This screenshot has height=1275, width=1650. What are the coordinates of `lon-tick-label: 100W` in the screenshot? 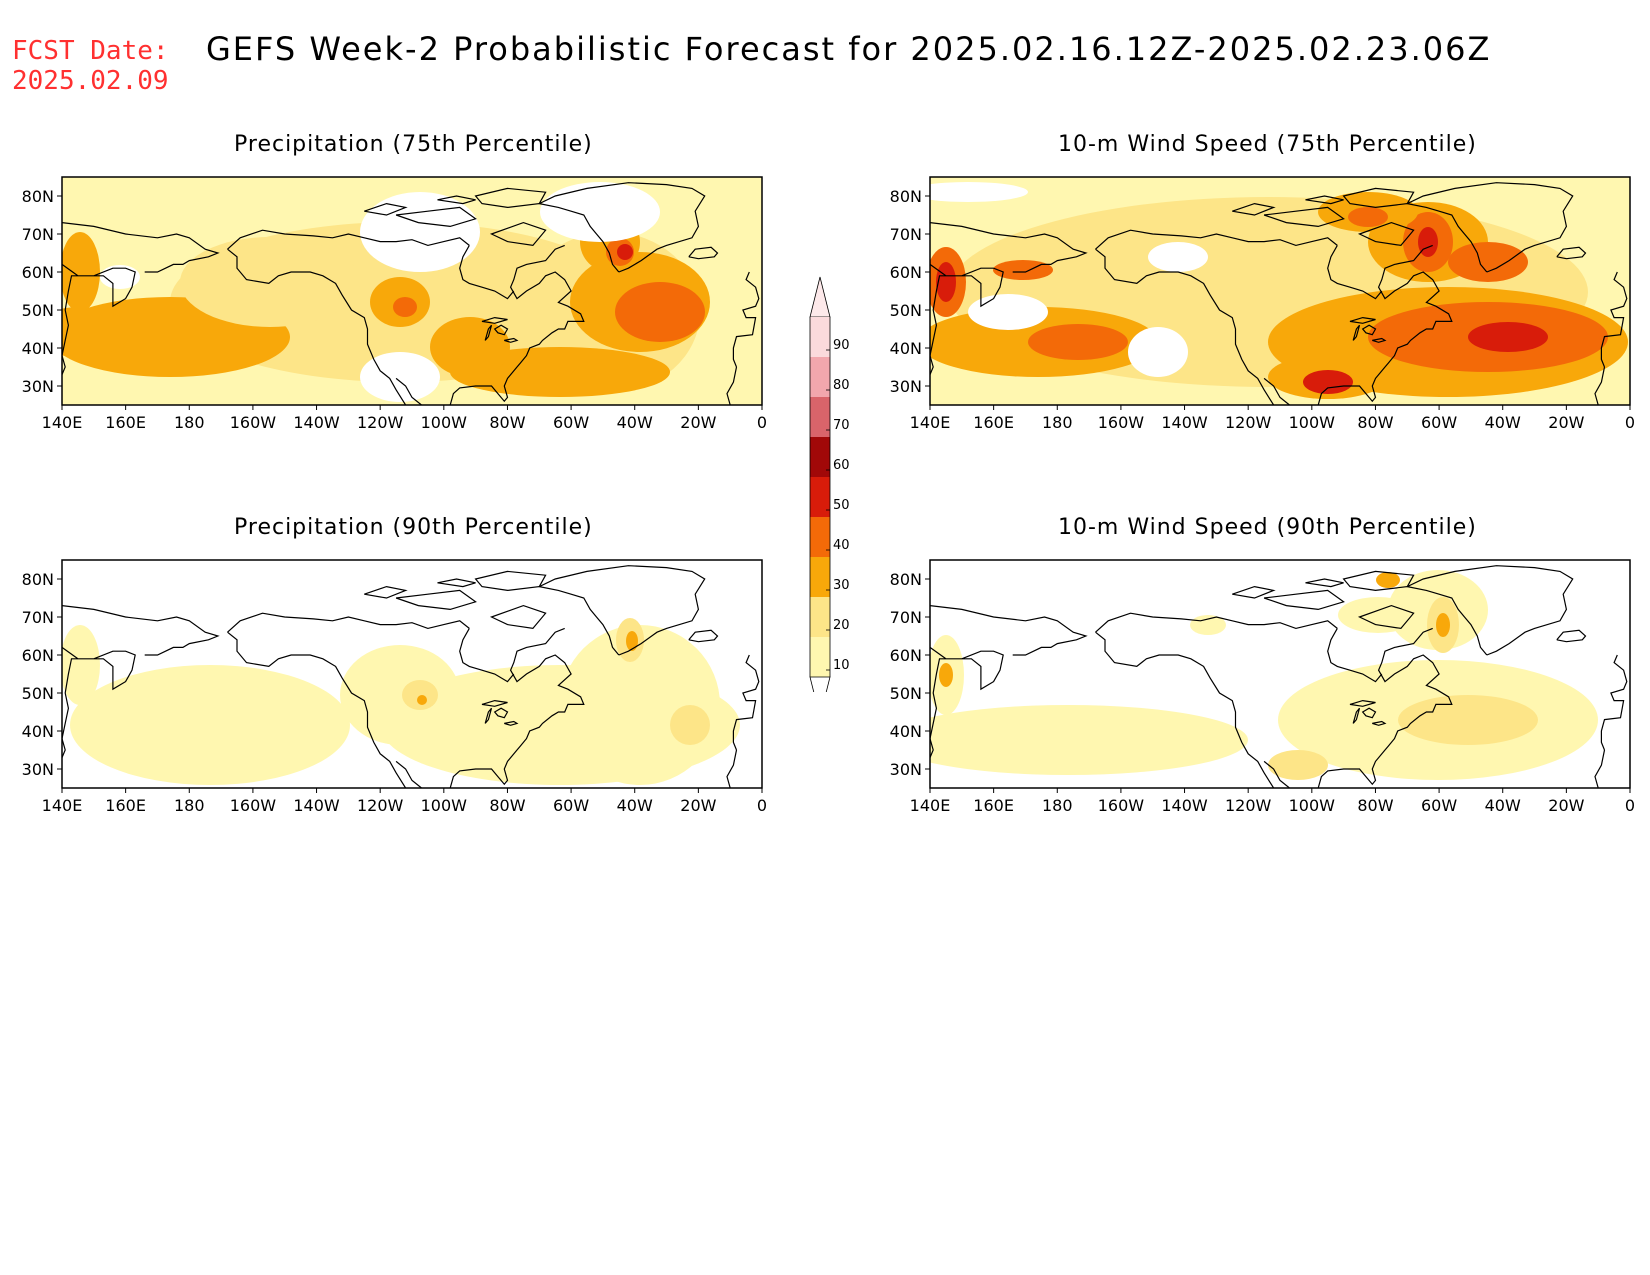 It's located at (444, 422).